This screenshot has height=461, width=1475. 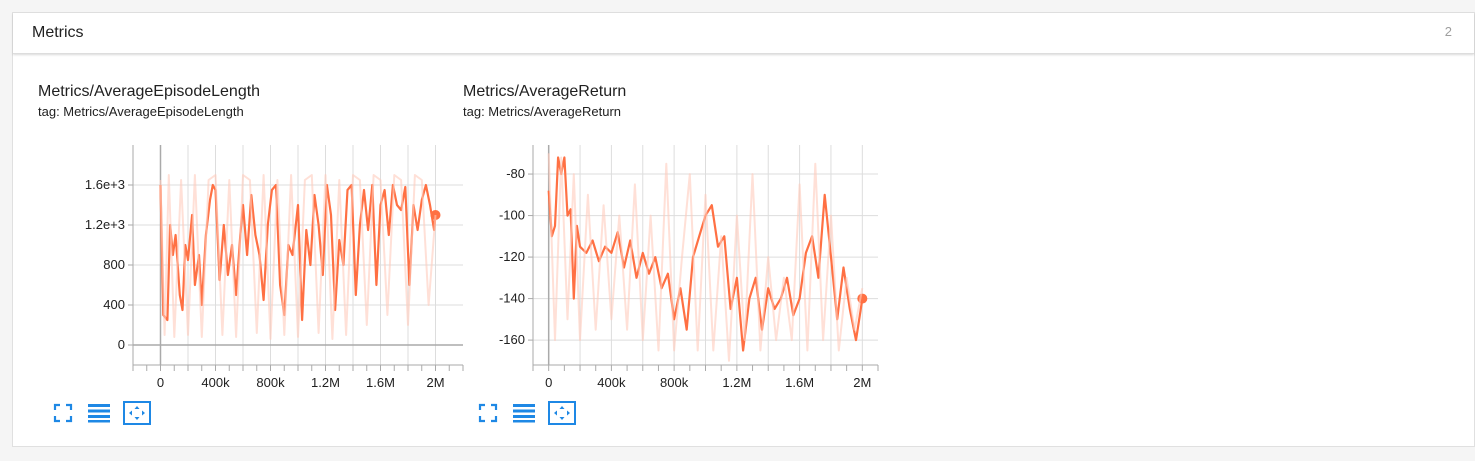 I want to click on y-tick-label: -160, so click(x=512, y=339).